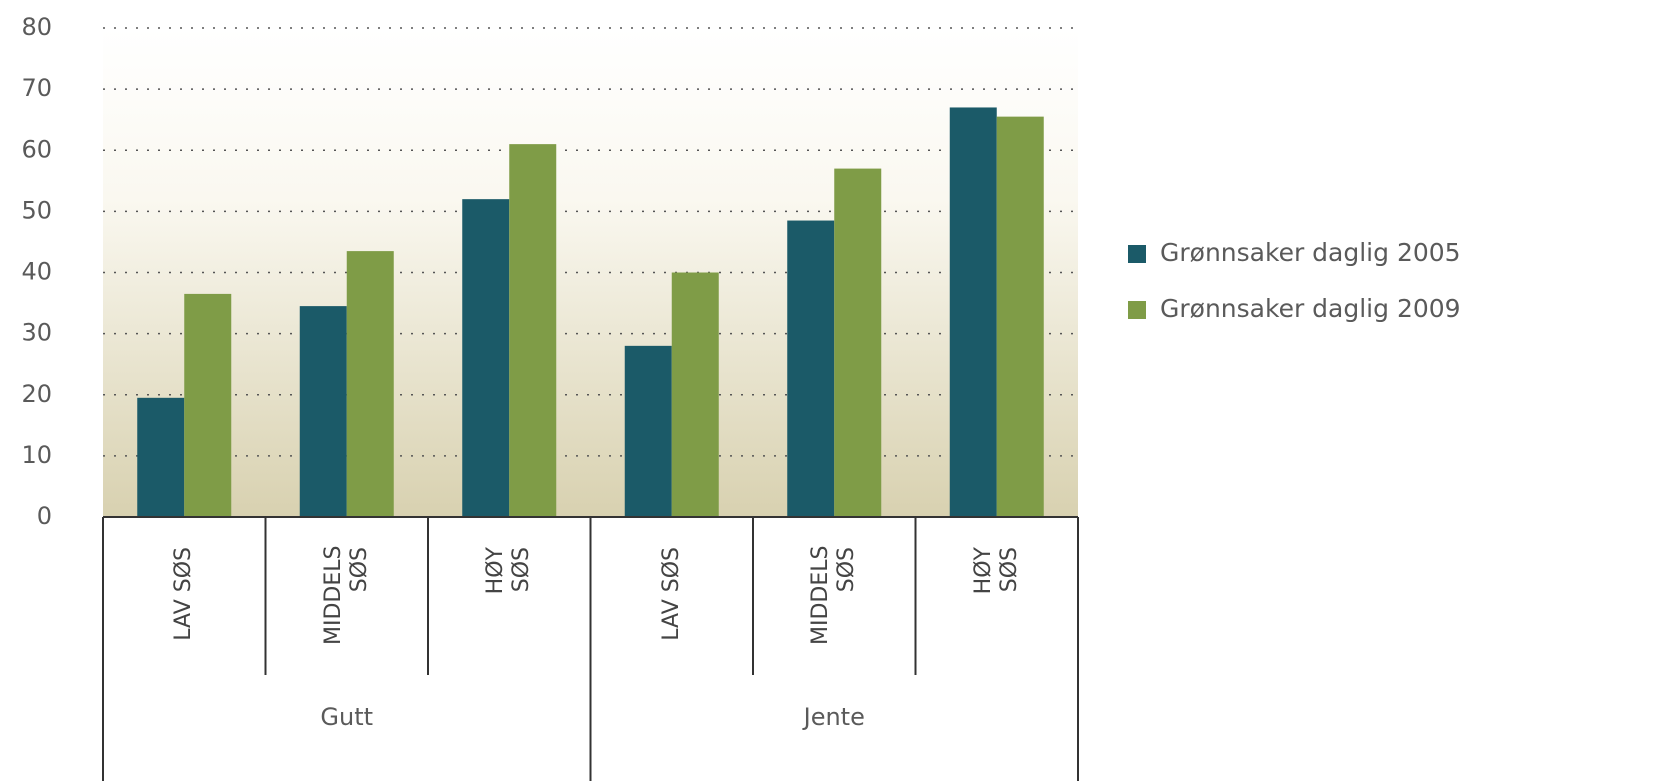 Image resolution: width=1655 pixels, height=781 pixels. What do you see at coordinates (44, 516) in the screenshot?
I see `y-tick-label: 0` at bounding box center [44, 516].